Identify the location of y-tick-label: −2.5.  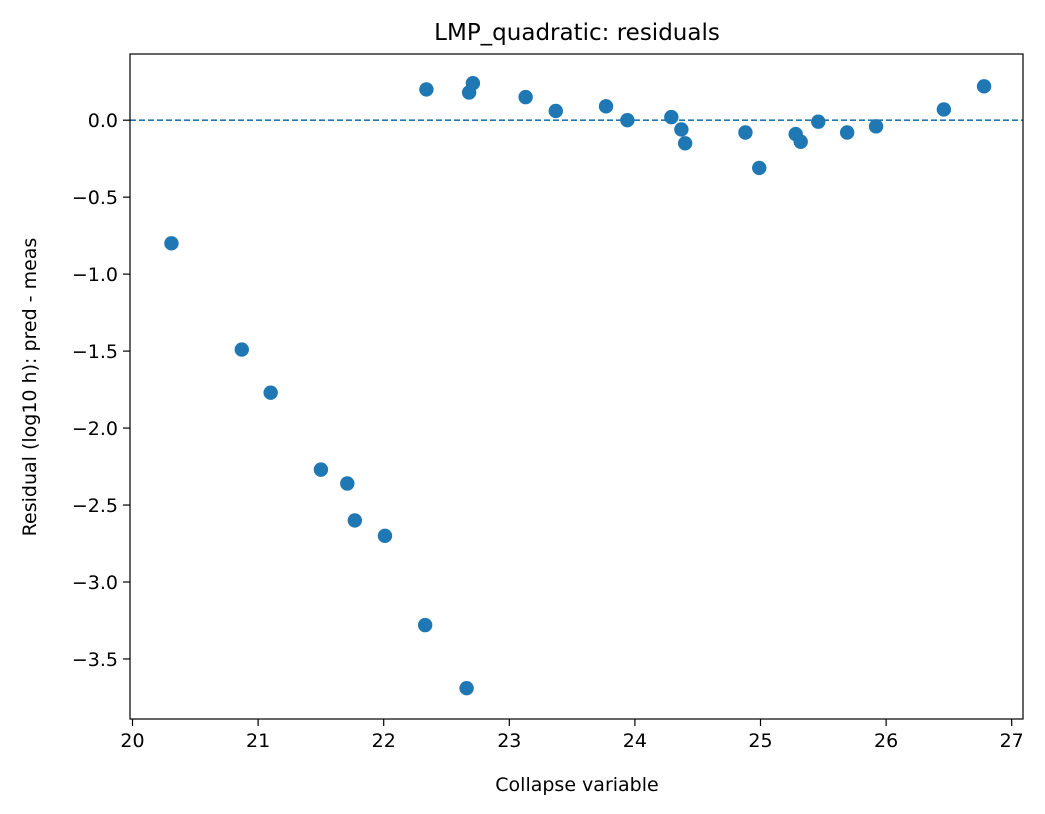
(95, 506).